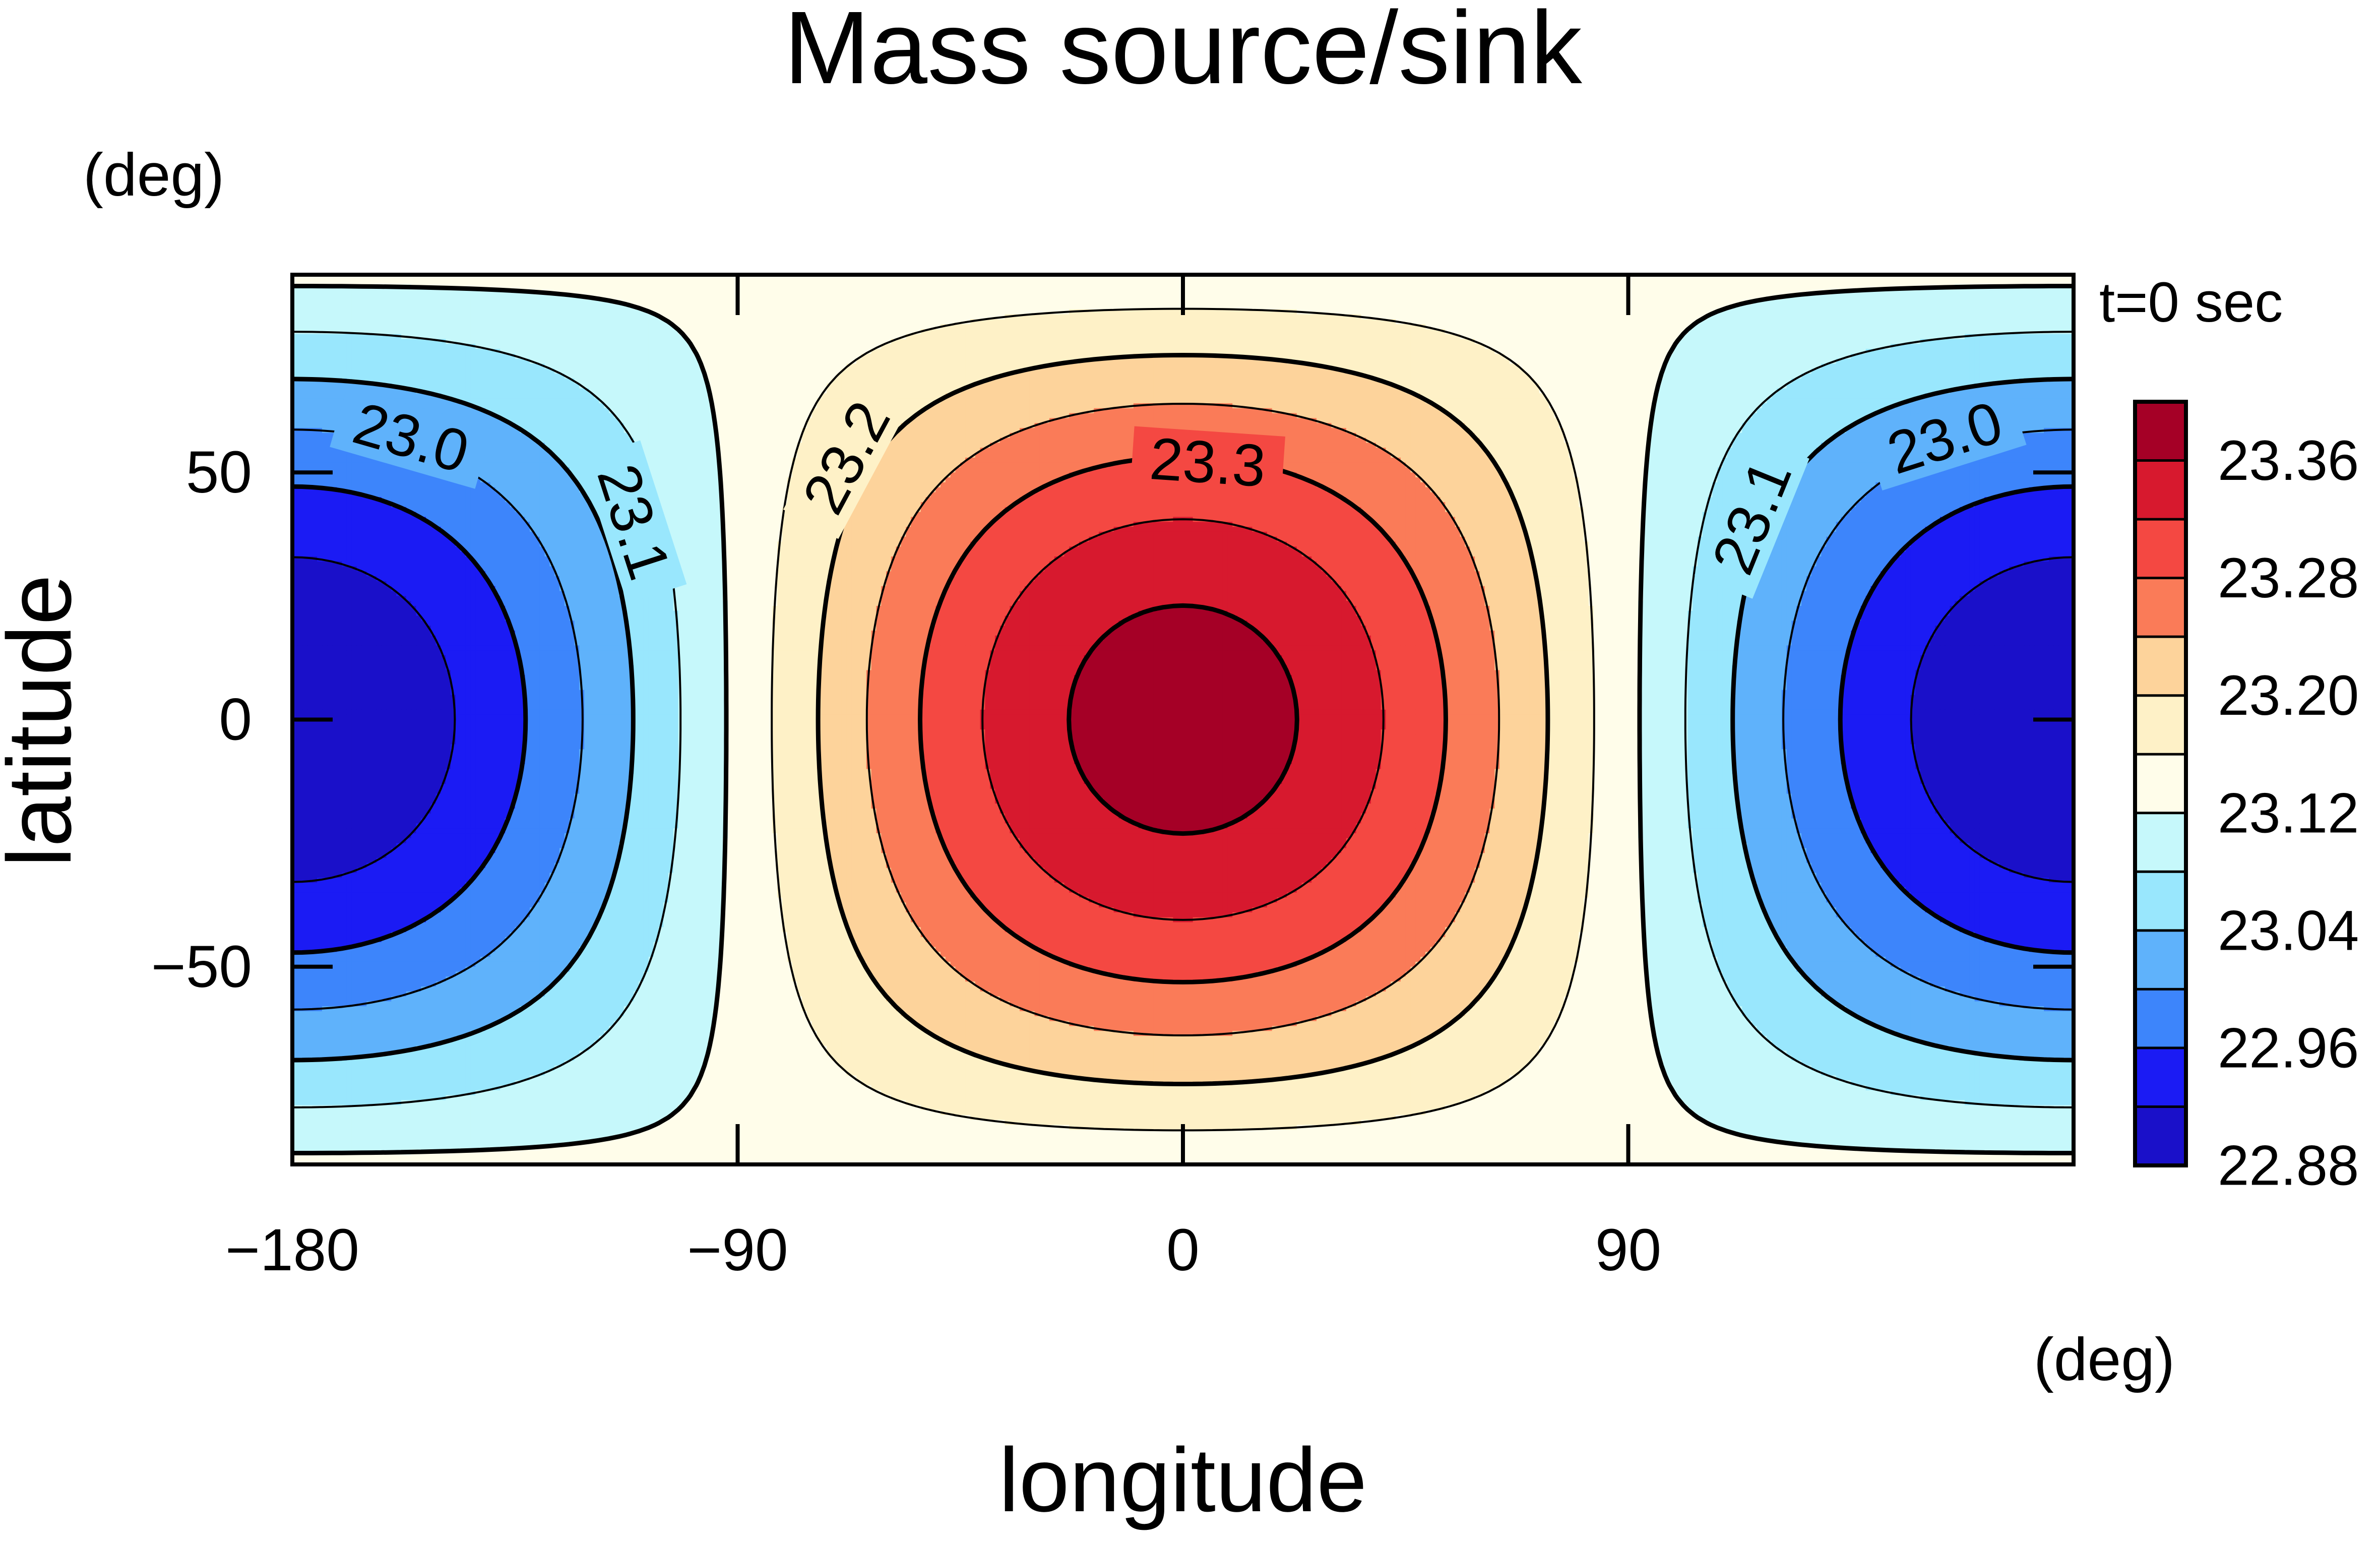 The width and height of the screenshot is (2380, 1545). Describe the element at coordinates (1183, 1250) in the screenshot. I see `x-tick-label: 0` at that location.